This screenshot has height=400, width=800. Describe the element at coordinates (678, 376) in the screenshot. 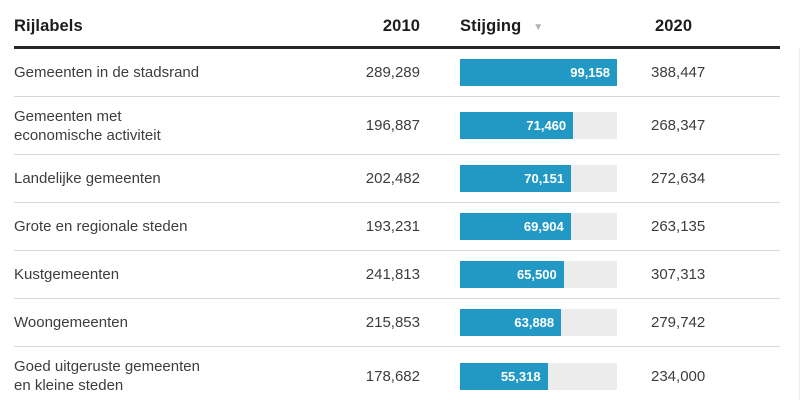

I see `value-2020: 234,000` at that location.